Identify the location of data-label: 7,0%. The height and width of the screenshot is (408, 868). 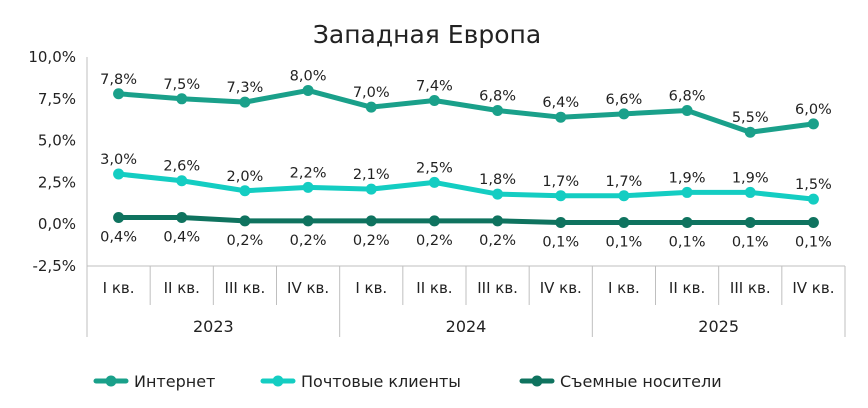
(371, 93).